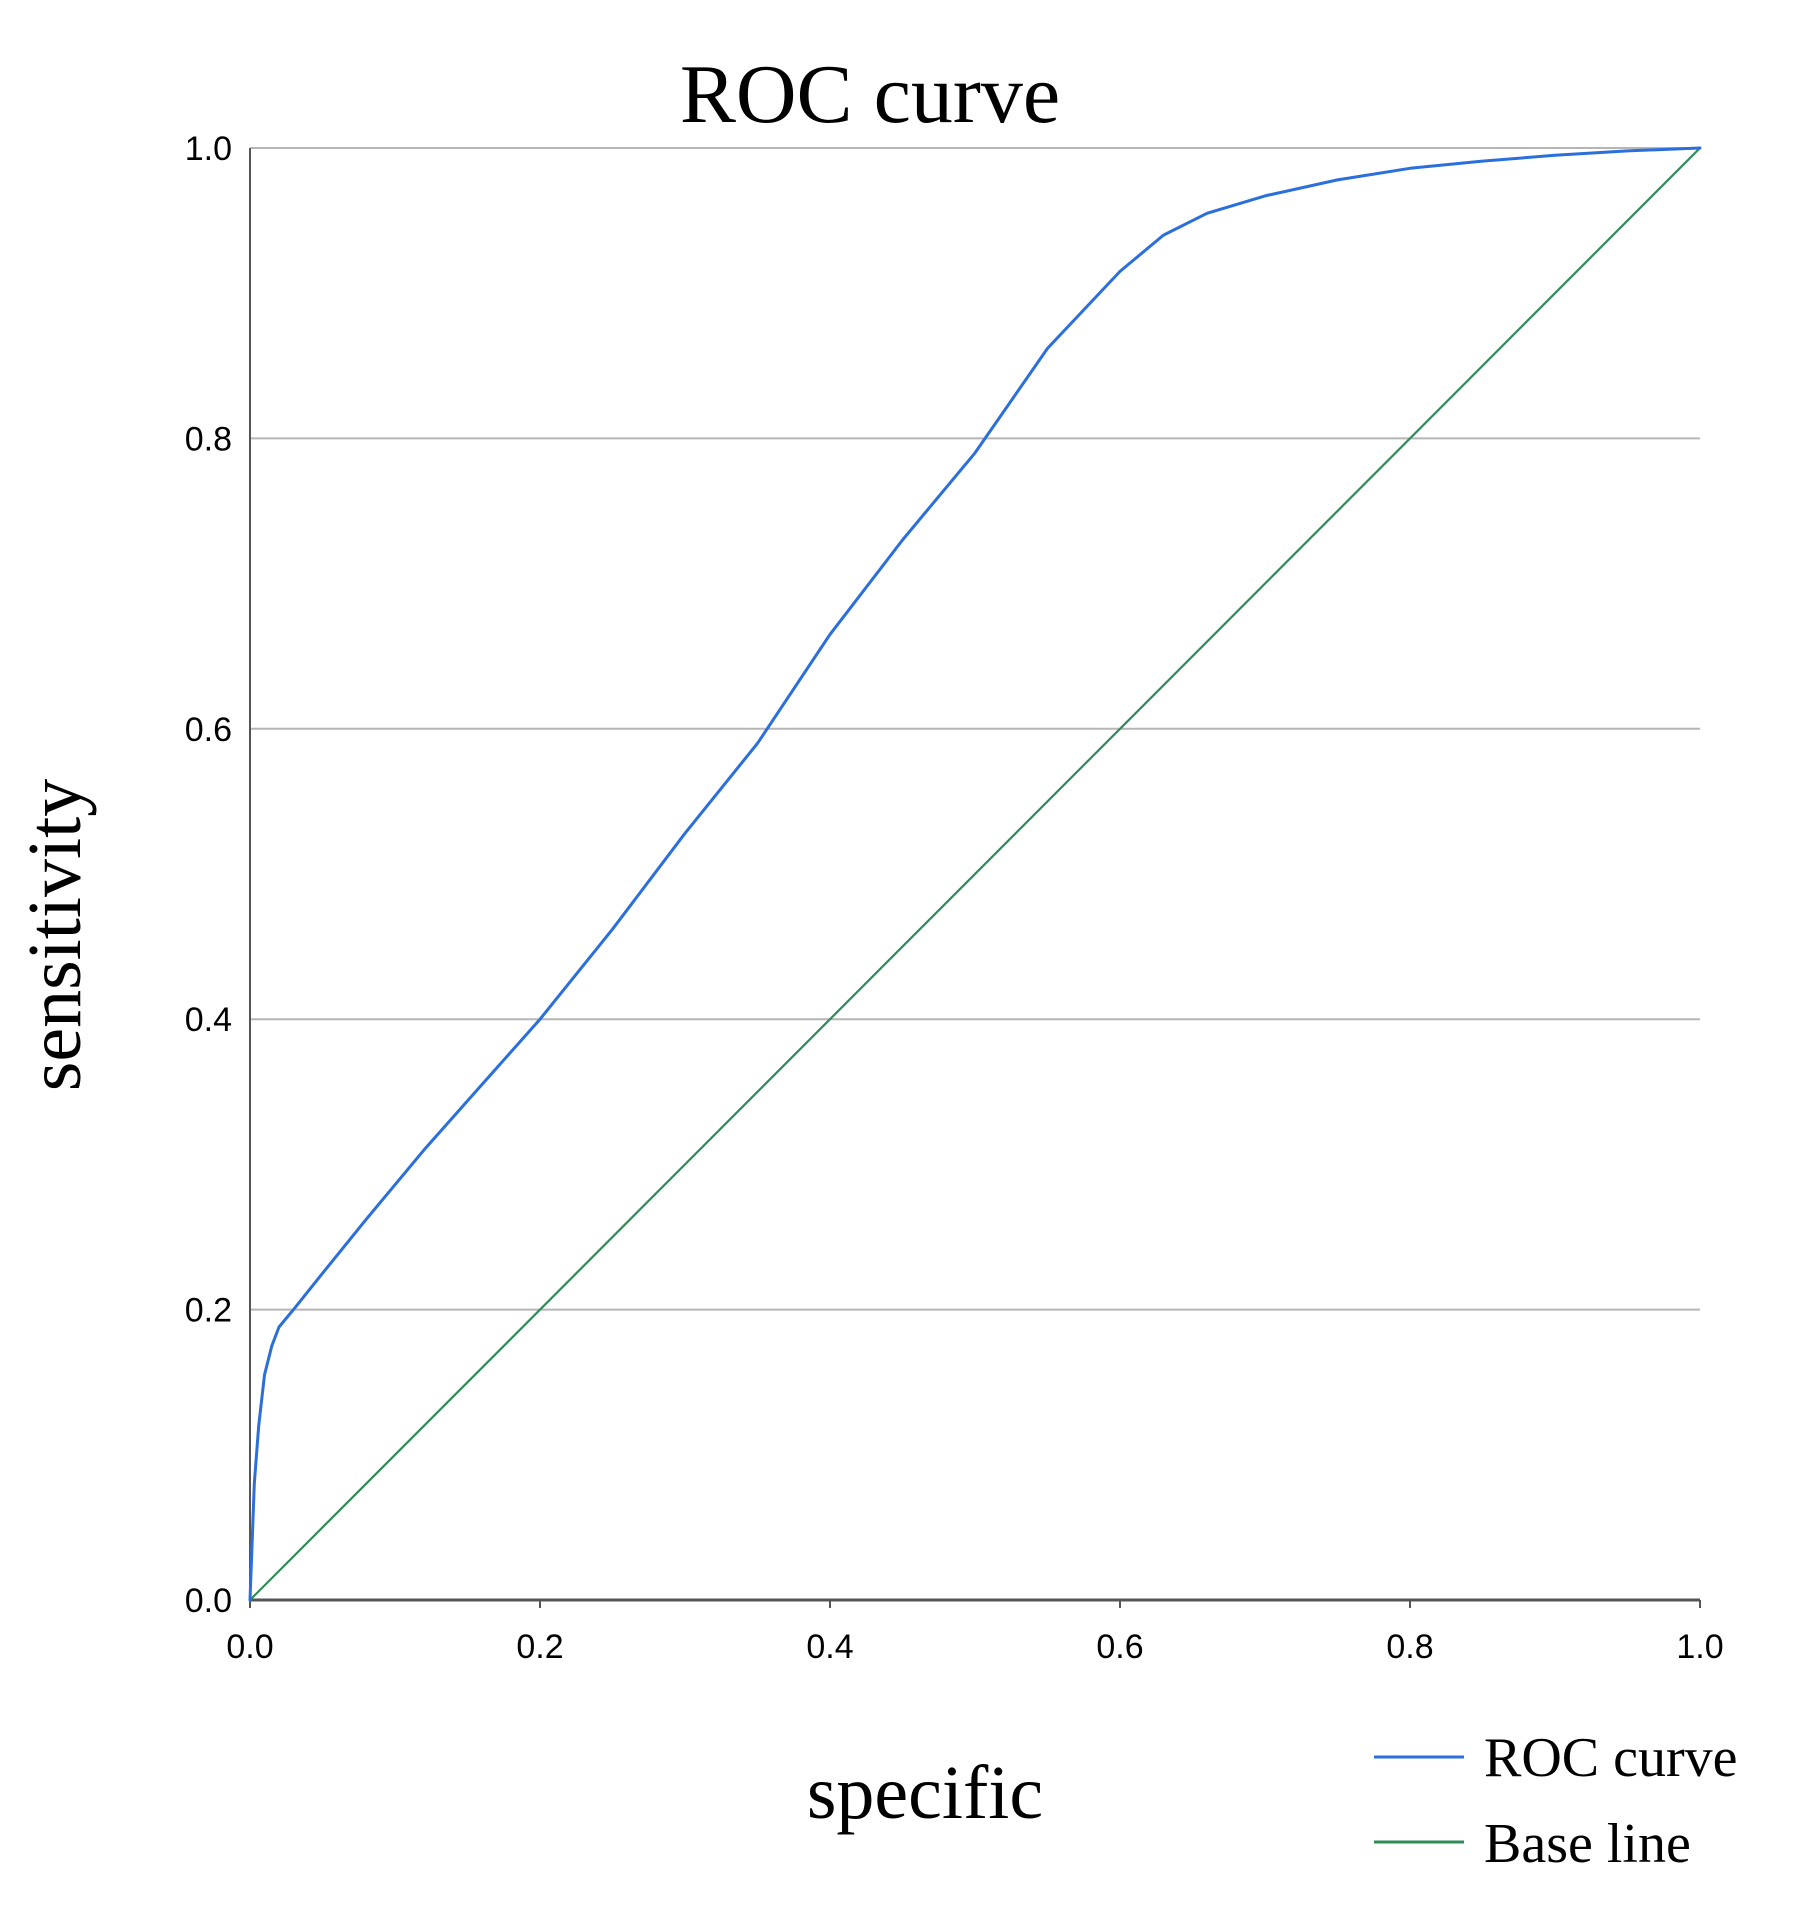  I want to click on y-tick-label-4: 0.8, so click(208, 439).